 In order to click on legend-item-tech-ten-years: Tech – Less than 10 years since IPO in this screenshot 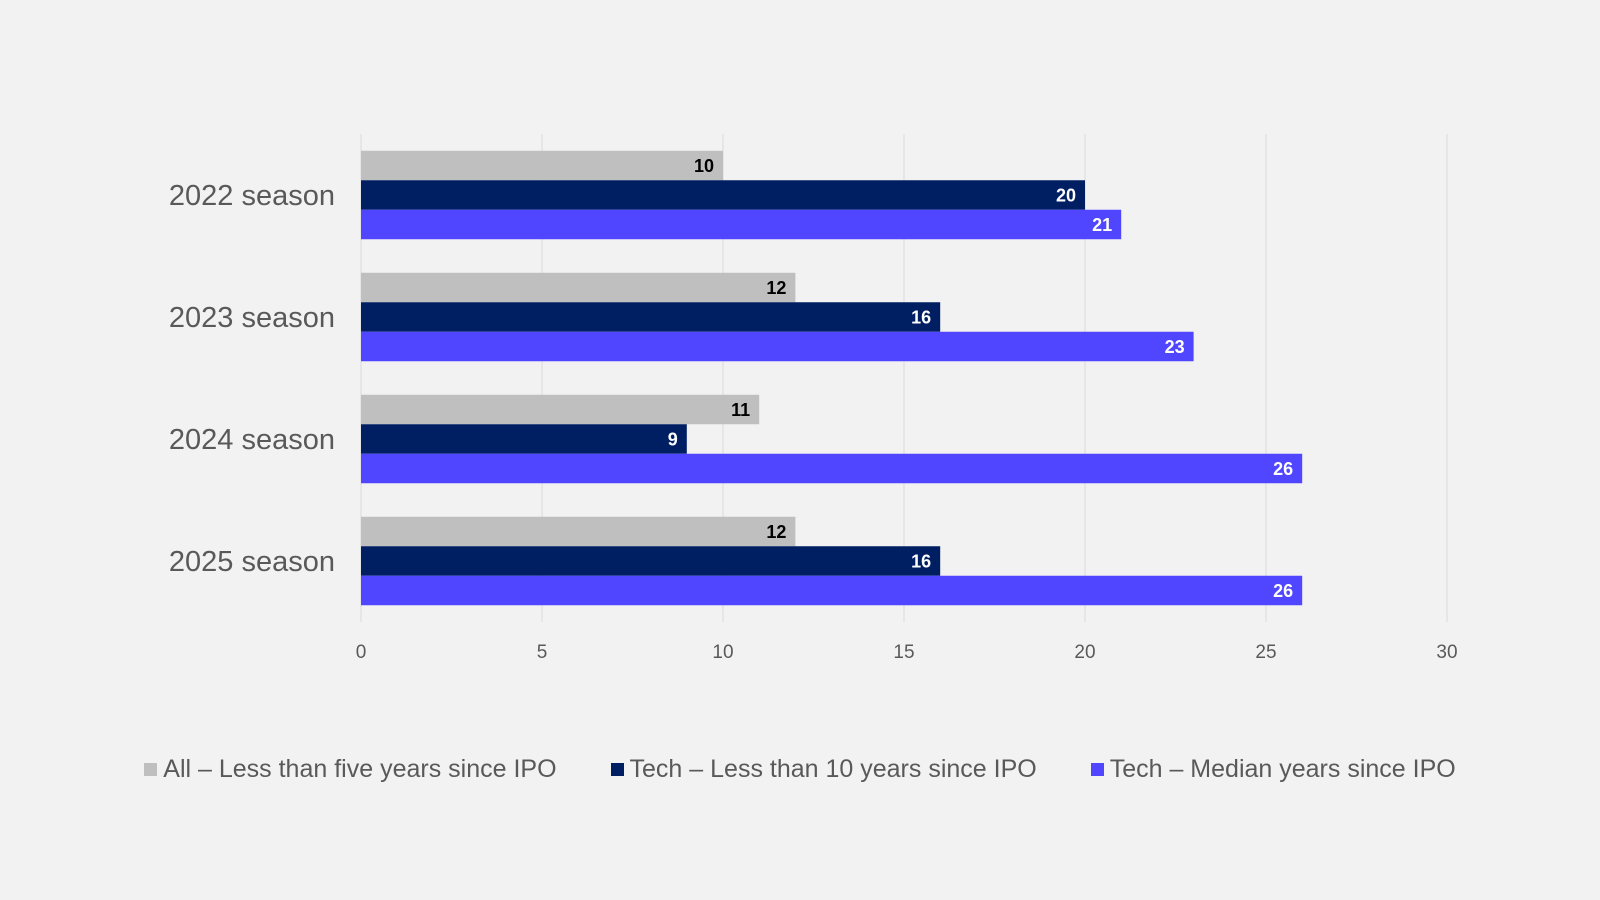, I will do `click(823, 769)`.